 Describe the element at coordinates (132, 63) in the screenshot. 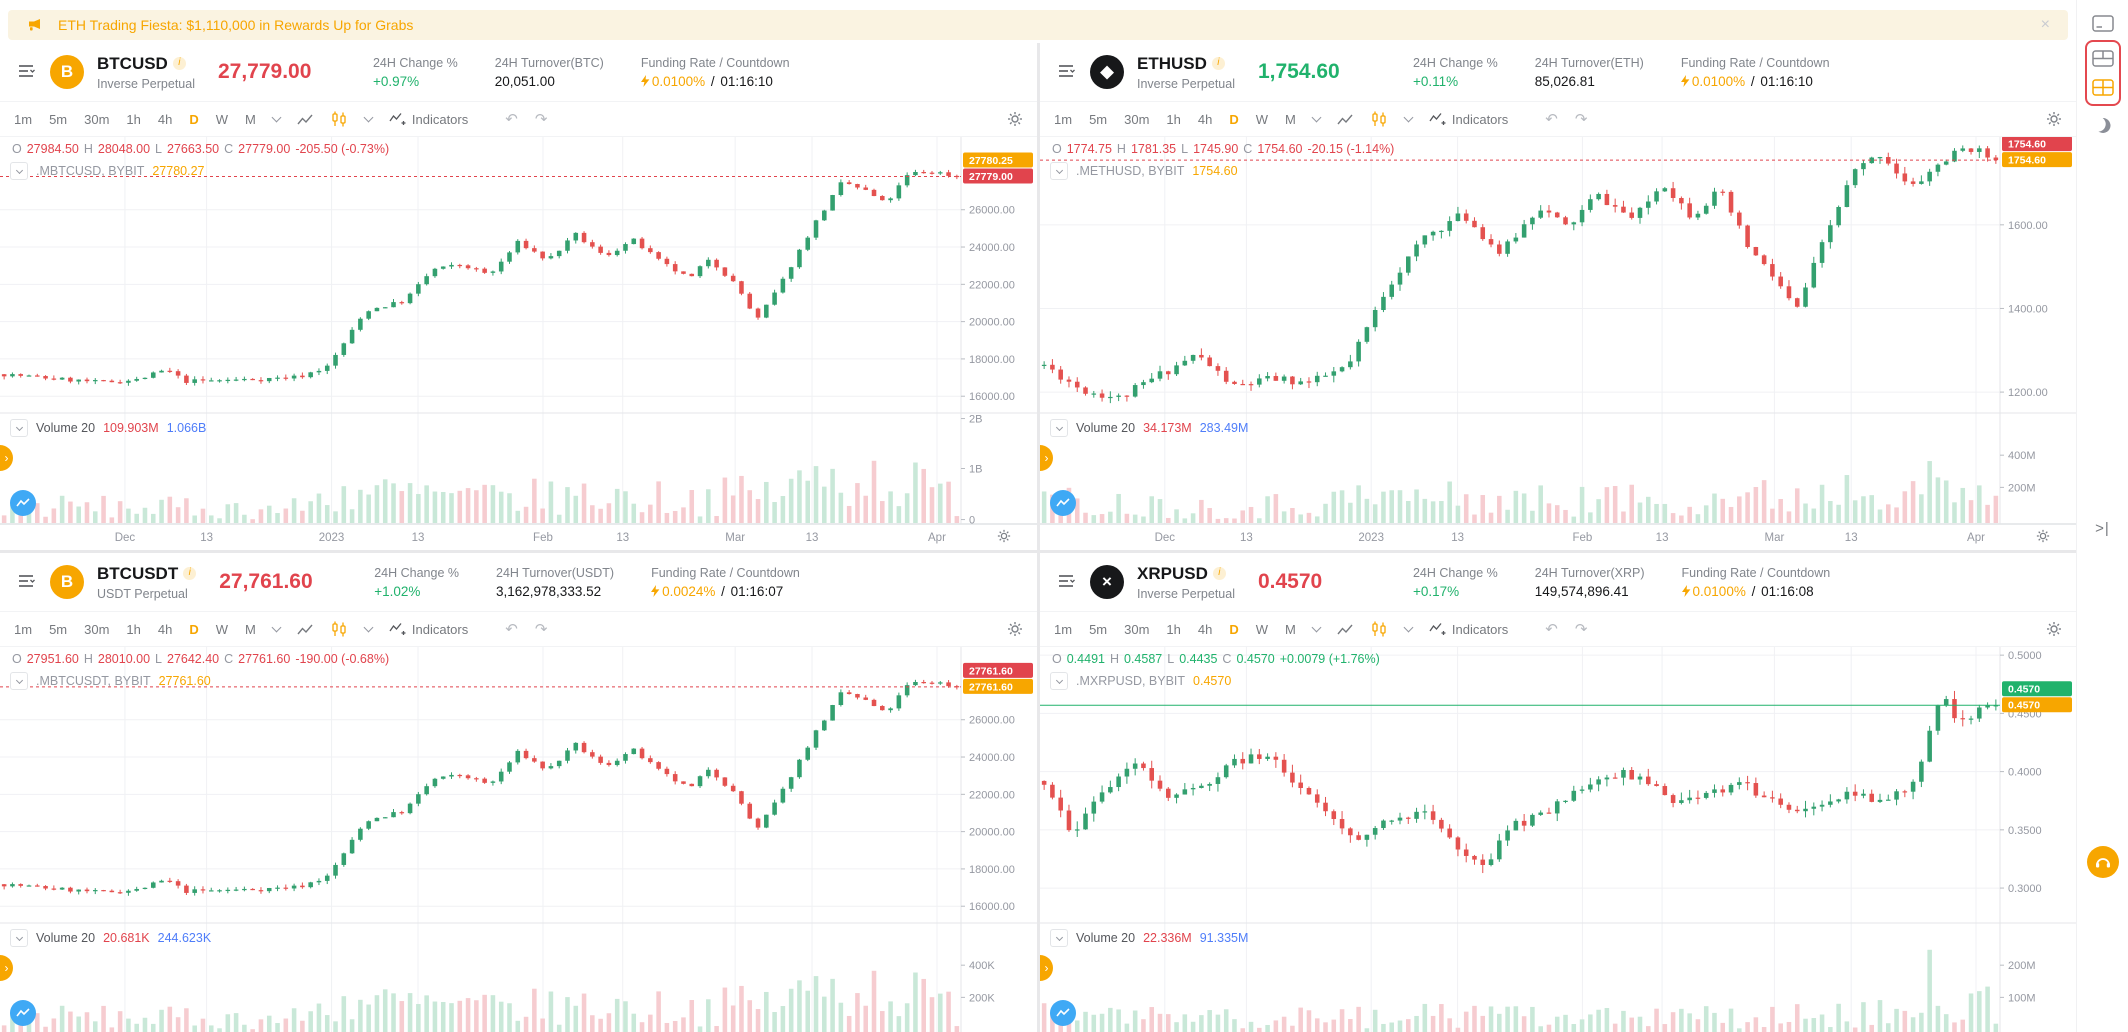

I see `symbol-name: BTCUSD` at that location.